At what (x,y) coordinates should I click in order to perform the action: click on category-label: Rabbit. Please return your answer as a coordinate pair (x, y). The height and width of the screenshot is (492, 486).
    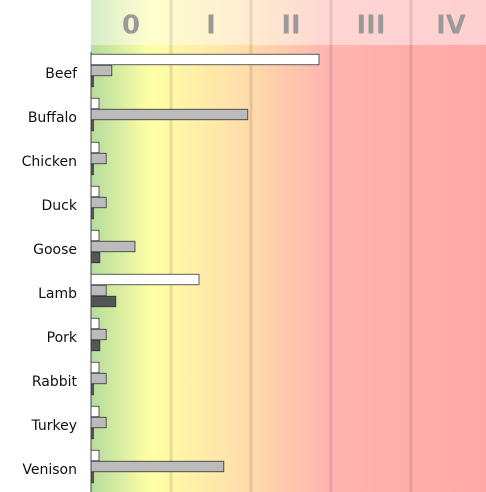
    Looking at the image, I should click on (55, 382).